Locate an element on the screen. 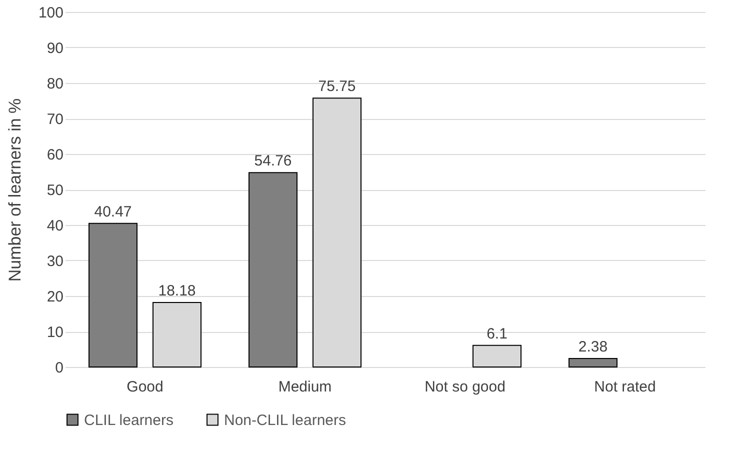 This screenshot has width=754, height=459. legend-label: CLIL learners is located at coordinates (129, 420).